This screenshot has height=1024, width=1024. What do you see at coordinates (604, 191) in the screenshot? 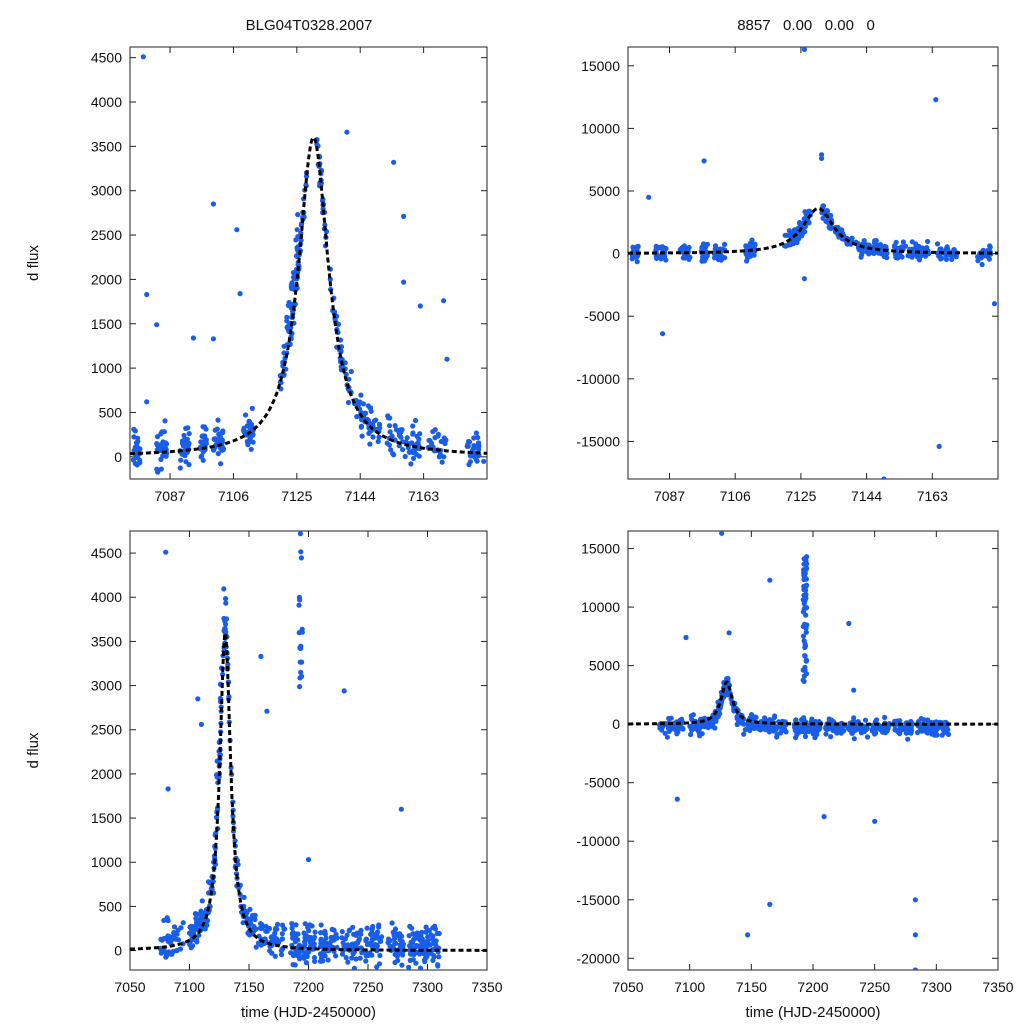
I see `y-tick-label: 5000` at bounding box center [604, 191].